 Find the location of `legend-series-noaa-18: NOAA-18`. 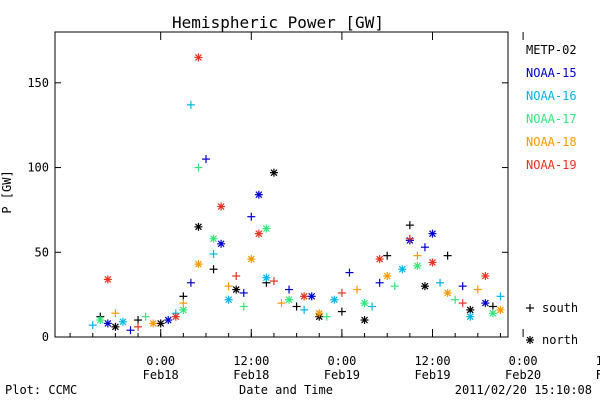

legend-series-noaa-18: NOAA-18 is located at coordinates (551, 142).